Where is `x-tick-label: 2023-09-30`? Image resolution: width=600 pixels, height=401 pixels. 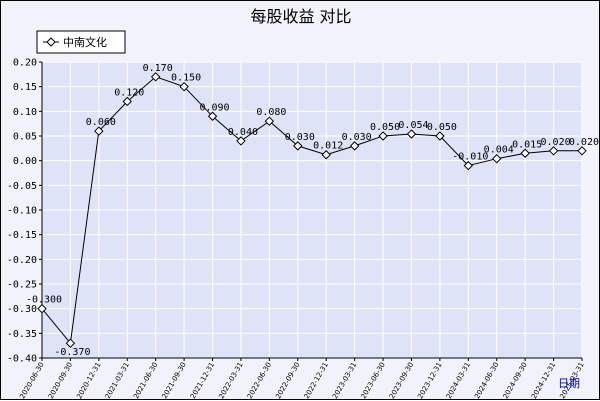 x-tick-label: 2023-09-30 is located at coordinates (401, 380).